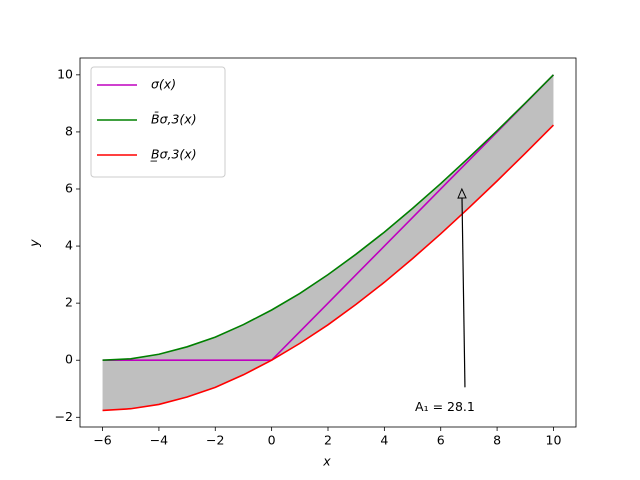  I want to click on x-tick-label: 0, so click(272, 440).